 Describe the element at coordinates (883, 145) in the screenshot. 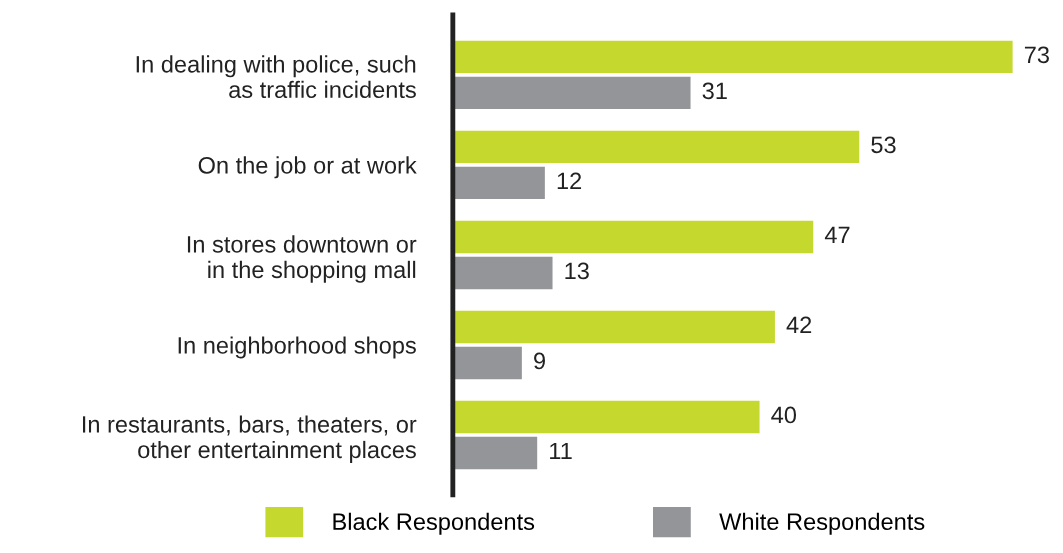

I see `data-label: 53` at that location.